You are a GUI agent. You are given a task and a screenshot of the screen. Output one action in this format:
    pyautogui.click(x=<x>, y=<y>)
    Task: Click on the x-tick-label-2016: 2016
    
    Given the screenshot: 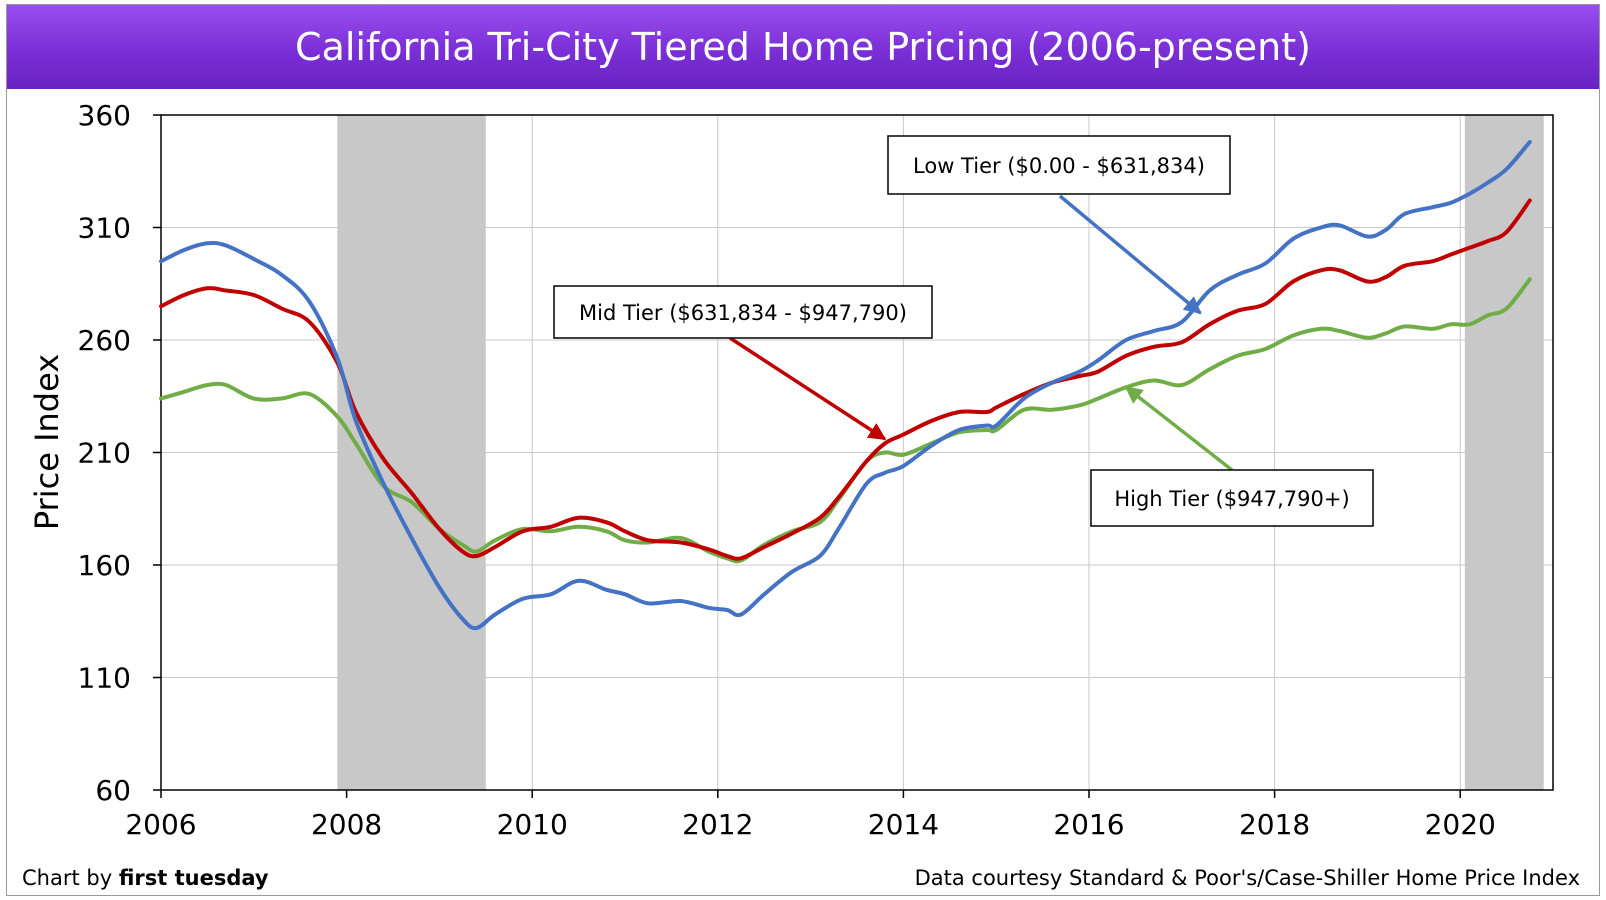 What is the action you would take?
    pyautogui.click(x=1088, y=824)
    